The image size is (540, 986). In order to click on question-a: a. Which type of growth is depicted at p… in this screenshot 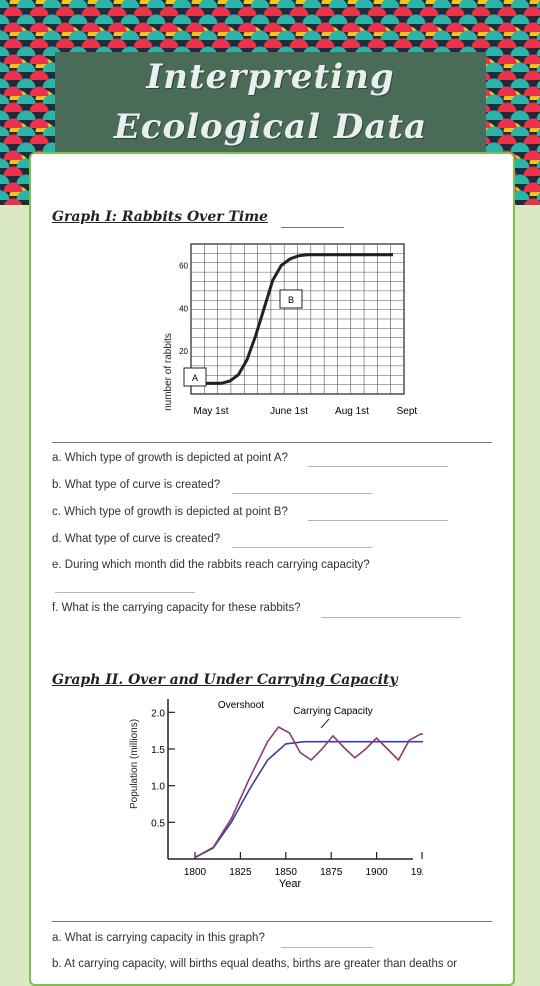, I will do `click(170, 458)`.